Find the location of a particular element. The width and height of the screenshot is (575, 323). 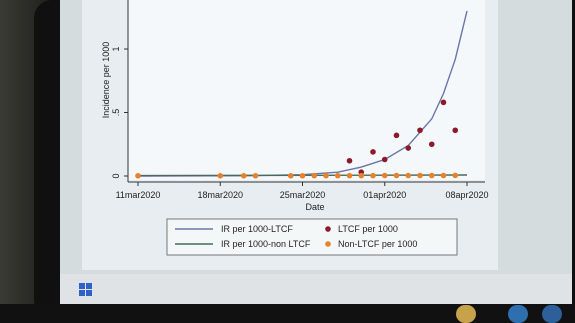

taskbar is located at coordinates (316, 289).